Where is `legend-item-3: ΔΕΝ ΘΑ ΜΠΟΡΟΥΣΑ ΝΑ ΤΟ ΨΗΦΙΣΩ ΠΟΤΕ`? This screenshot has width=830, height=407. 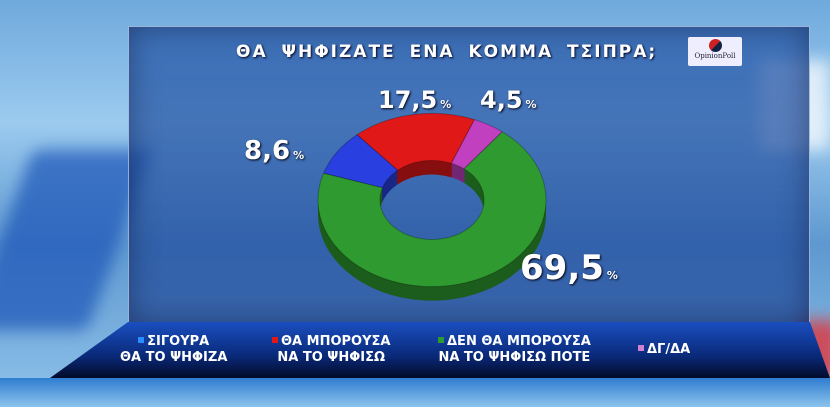 legend-item-3: ΔΕΝ ΘΑ ΜΠΟΡΟΥΣΑ ΝΑ ΤΟ ΨΗΦΙΣΩ ΠΟΤΕ is located at coordinates (514, 349).